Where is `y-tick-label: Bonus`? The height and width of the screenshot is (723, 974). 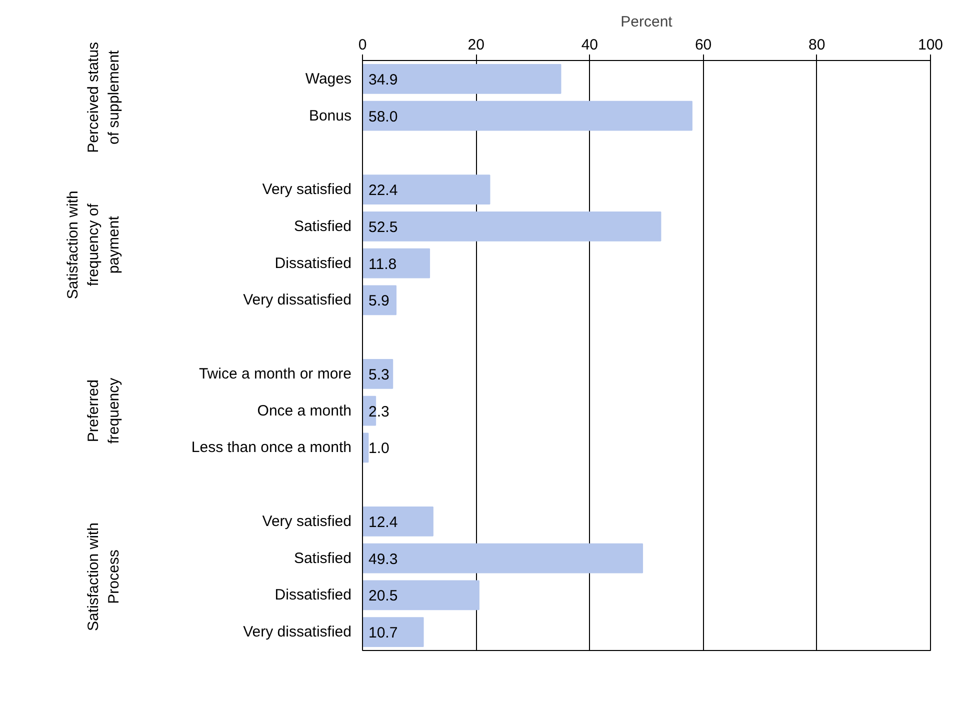 y-tick-label: Bonus is located at coordinates (330, 115).